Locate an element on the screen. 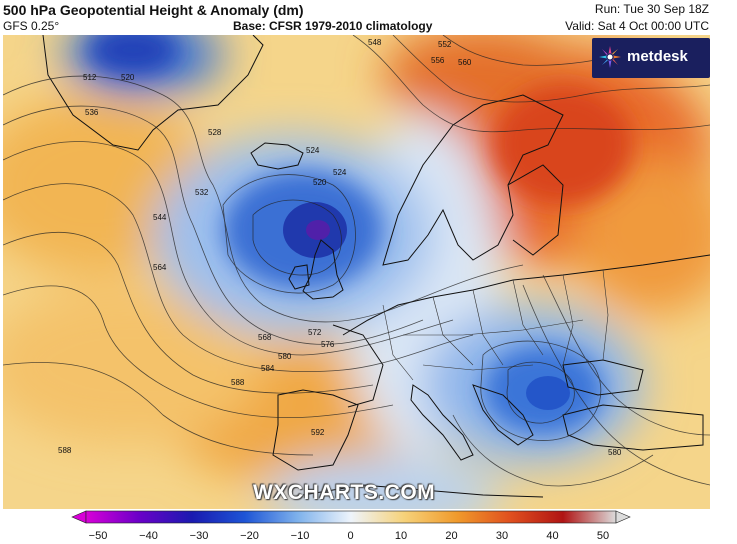 The height and width of the screenshot is (544, 737). colorbar-tick-label: 40 is located at coordinates (552, 536).